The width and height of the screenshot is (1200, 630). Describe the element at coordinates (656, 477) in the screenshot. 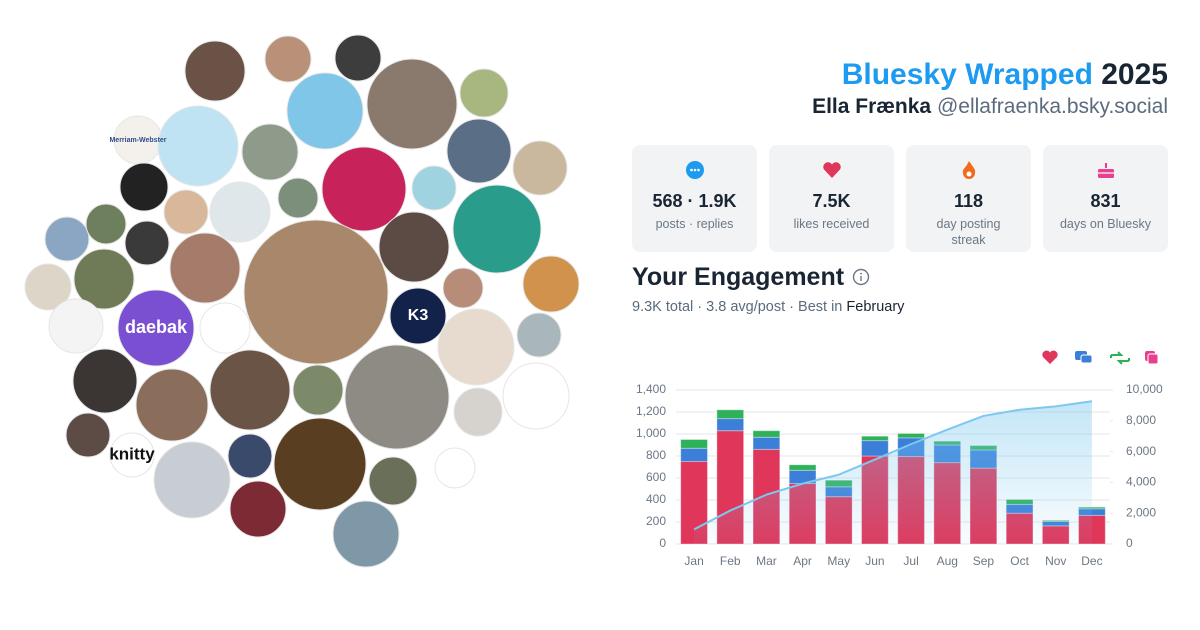

I see `y-tick-label: 600` at that location.